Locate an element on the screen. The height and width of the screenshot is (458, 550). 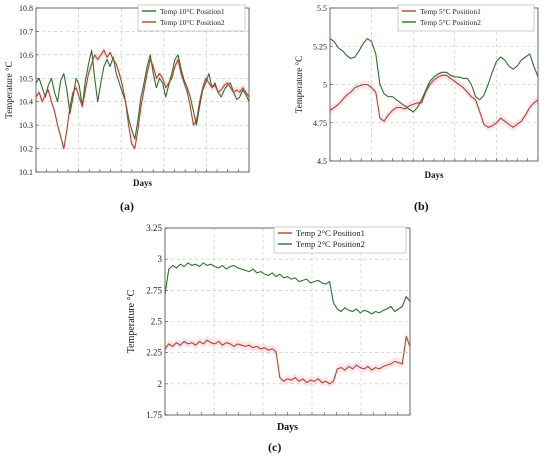
panel-label-c: (c) is located at coordinates (275, 447).